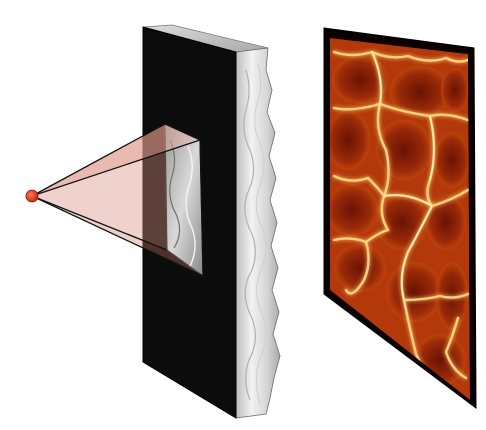  What do you see at coordinates (249, 235) in the screenshot?
I see `slab-edge-texture` at bounding box center [249, 235].